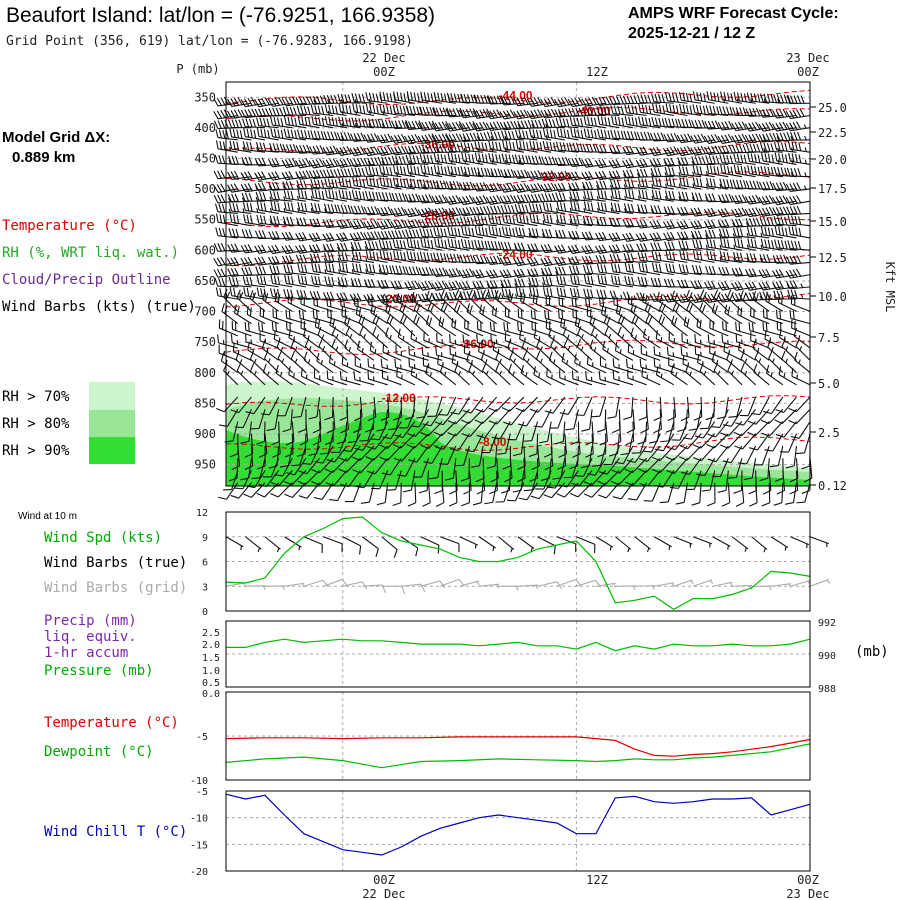 The height and width of the screenshot is (900, 900). Describe the element at coordinates (597, 72) in the screenshot. I see `top-time-label-2: 12Z` at that location.